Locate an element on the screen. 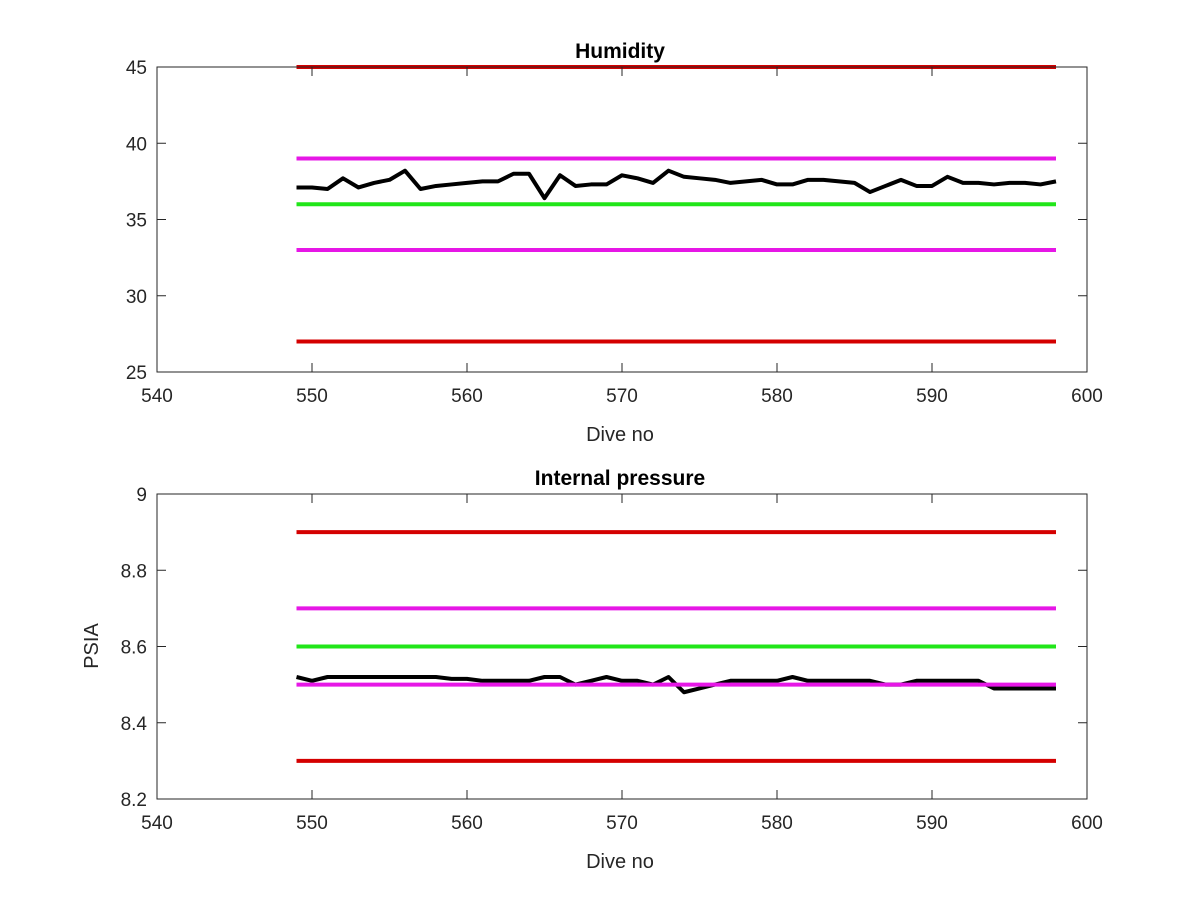 This screenshot has height=900, width=1200. y-tick-label: 8.2 is located at coordinates (134, 800).